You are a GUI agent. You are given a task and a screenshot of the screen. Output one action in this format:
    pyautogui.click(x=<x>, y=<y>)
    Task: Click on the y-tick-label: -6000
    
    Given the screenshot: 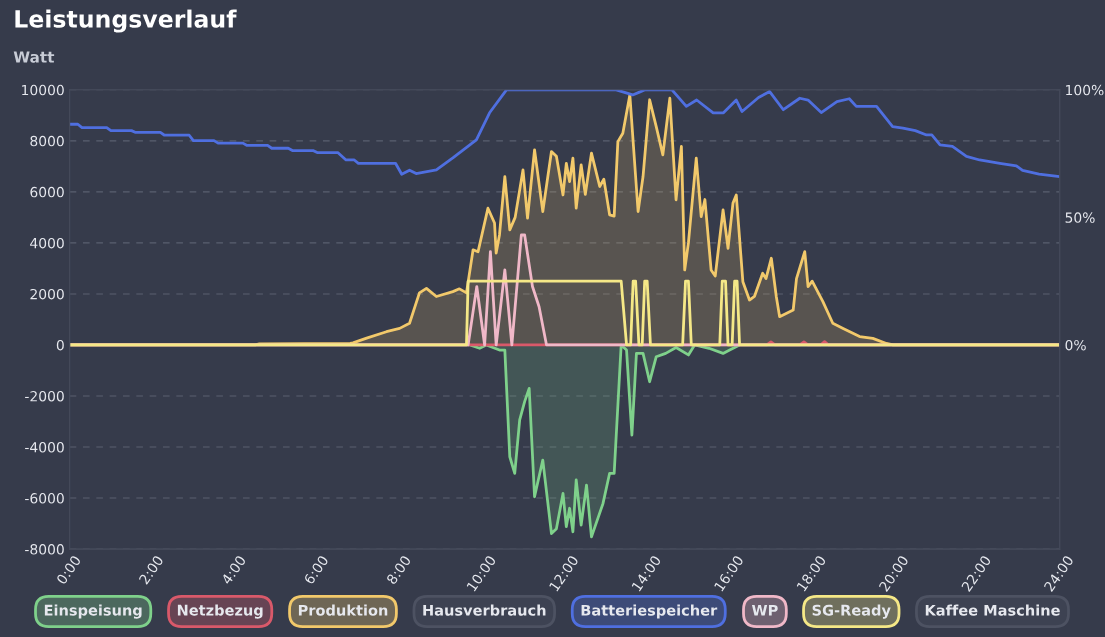 What is the action you would take?
    pyautogui.click(x=44, y=498)
    